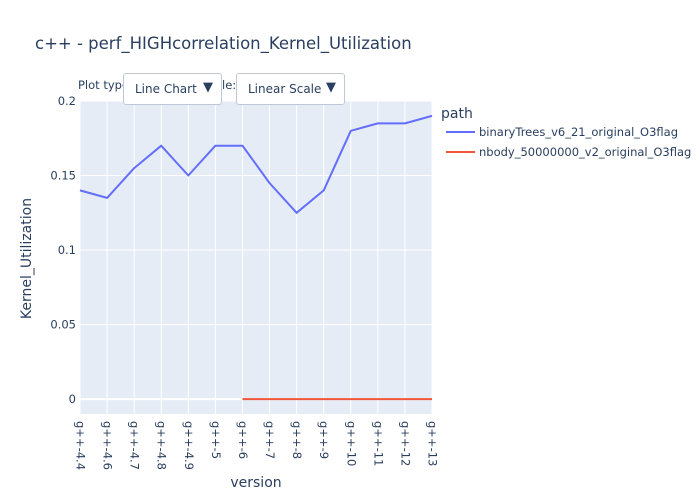 This screenshot has height=500, width=700. Describe the element at coordinates (63, 325) in the screenshot. I see `y-tick-label: 0.05` at that location.